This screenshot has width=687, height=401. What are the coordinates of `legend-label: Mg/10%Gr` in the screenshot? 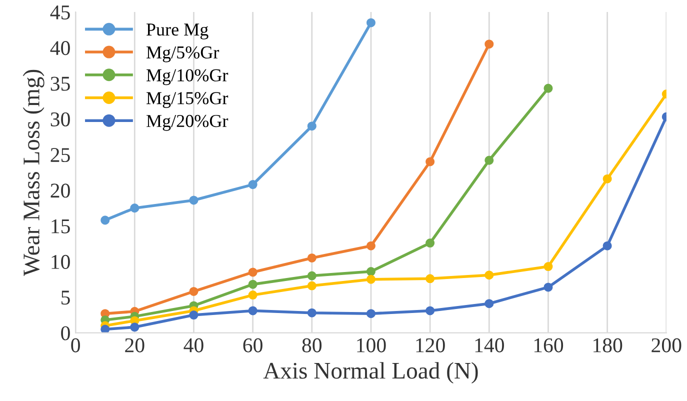 It's located at (187, 77).